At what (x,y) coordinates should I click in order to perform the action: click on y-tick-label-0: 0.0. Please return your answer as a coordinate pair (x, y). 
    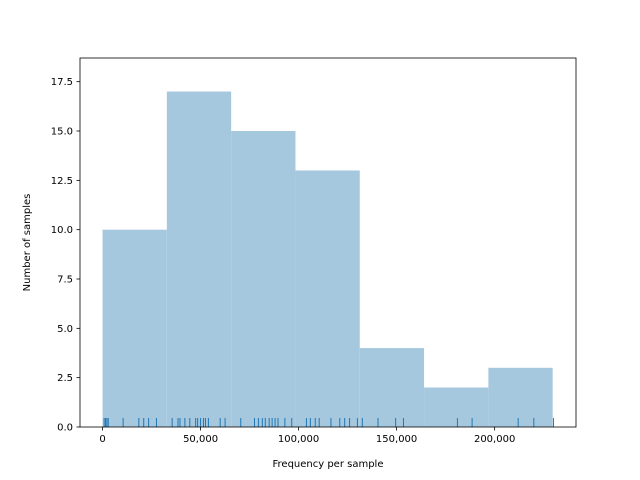
    Looking at the image, I should click on (65, 428).